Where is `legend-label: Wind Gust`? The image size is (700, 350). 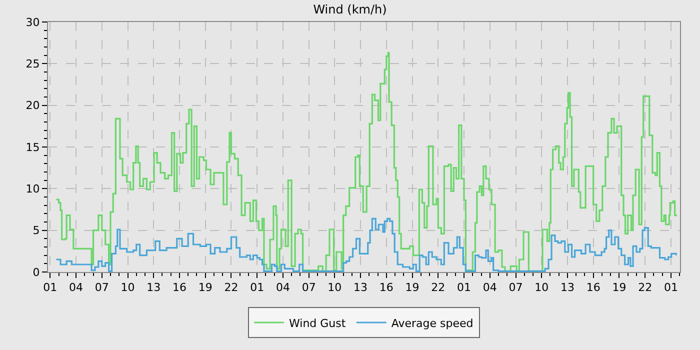
legend-label: Wind Gust is located at coordinates (317, 323).